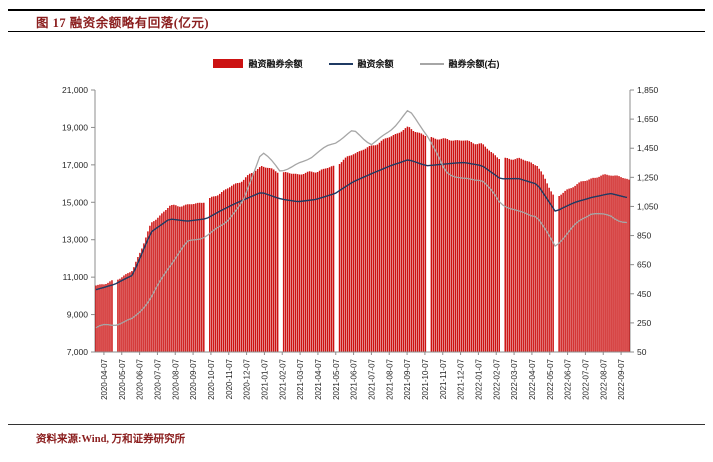  Describe the element at coordinates (648, 177) in the screenshot. I see `right-axis-tick-label: 1,250` at that location.